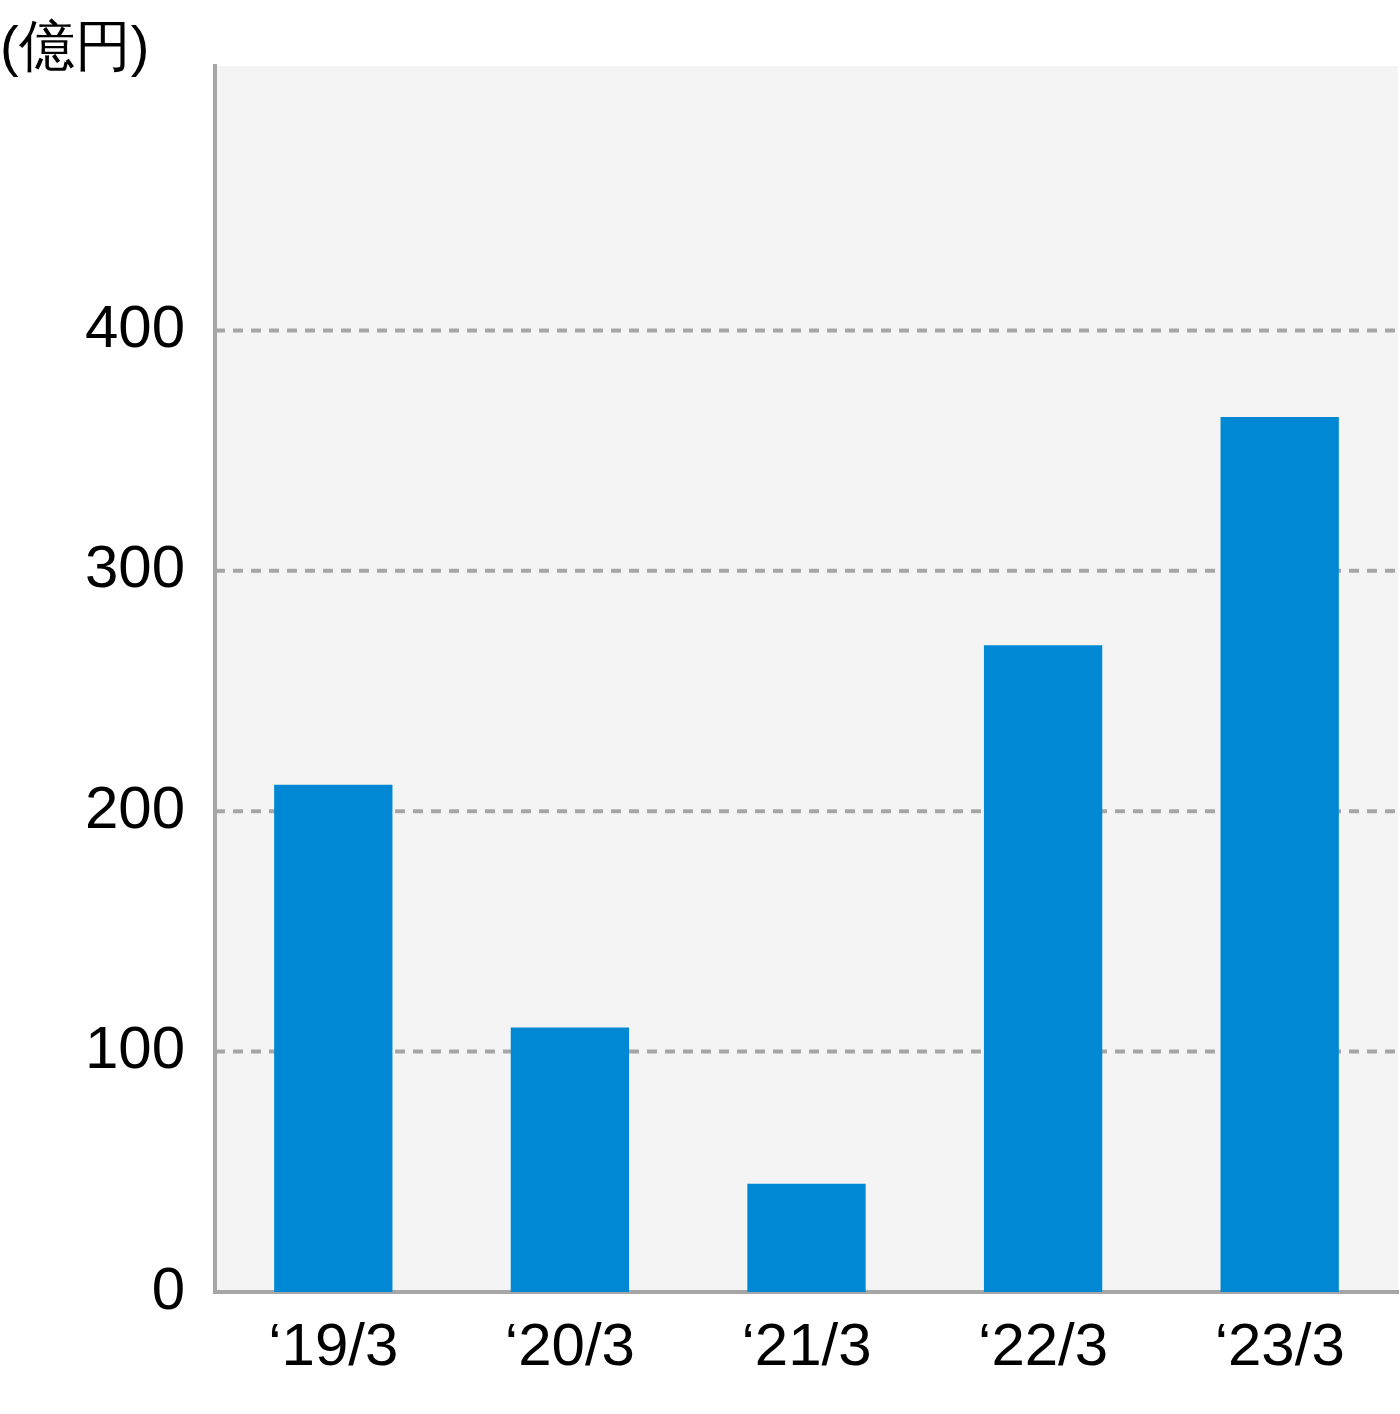 Image resolution: width=1400 pixels, height=1414 pixels. Describe the element at coordinates (75, 46) in the screenshot. I see `y-axis-title: (億円)` at that location.